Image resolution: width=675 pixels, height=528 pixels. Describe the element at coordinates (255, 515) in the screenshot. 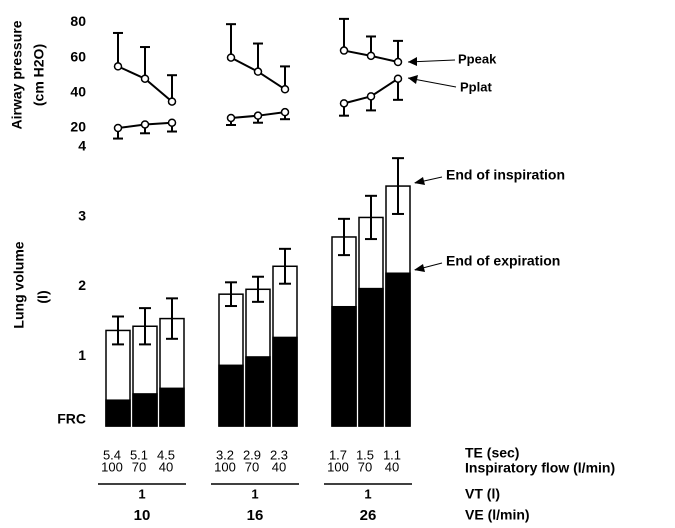

I see `cell: 16` at that location.